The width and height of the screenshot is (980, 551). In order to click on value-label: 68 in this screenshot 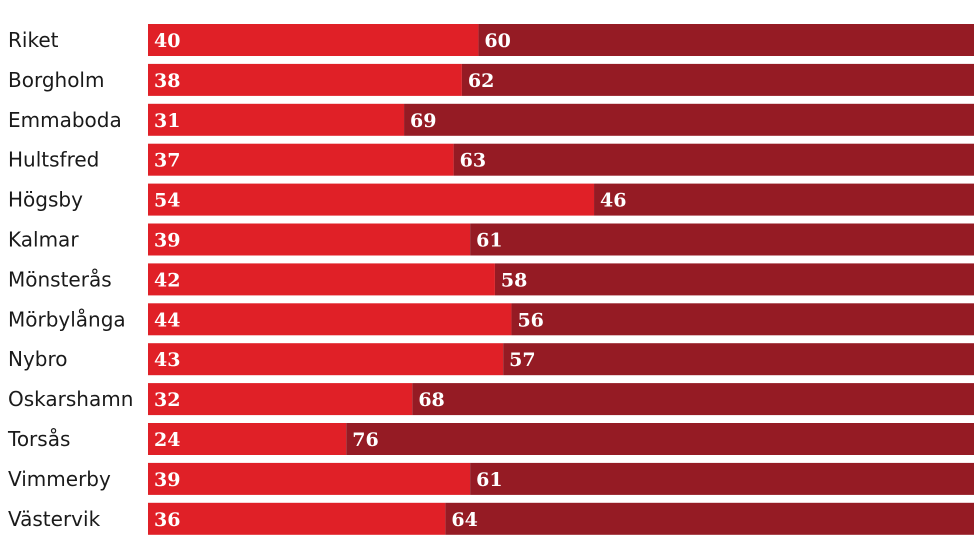, I will do `click(431, 400)`.